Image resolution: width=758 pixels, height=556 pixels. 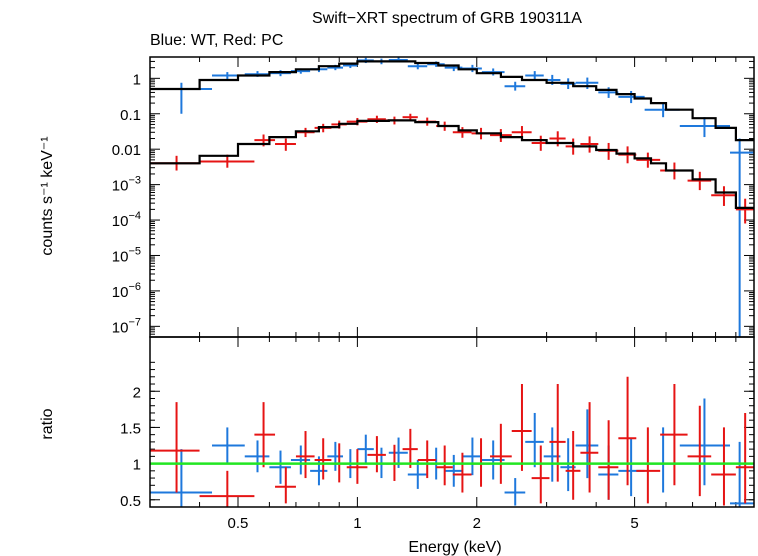 What do you see at coordinates (130, 428) in the screenshot?
I see `y-tick-label: 1.5` at bounding box center [130, 428].